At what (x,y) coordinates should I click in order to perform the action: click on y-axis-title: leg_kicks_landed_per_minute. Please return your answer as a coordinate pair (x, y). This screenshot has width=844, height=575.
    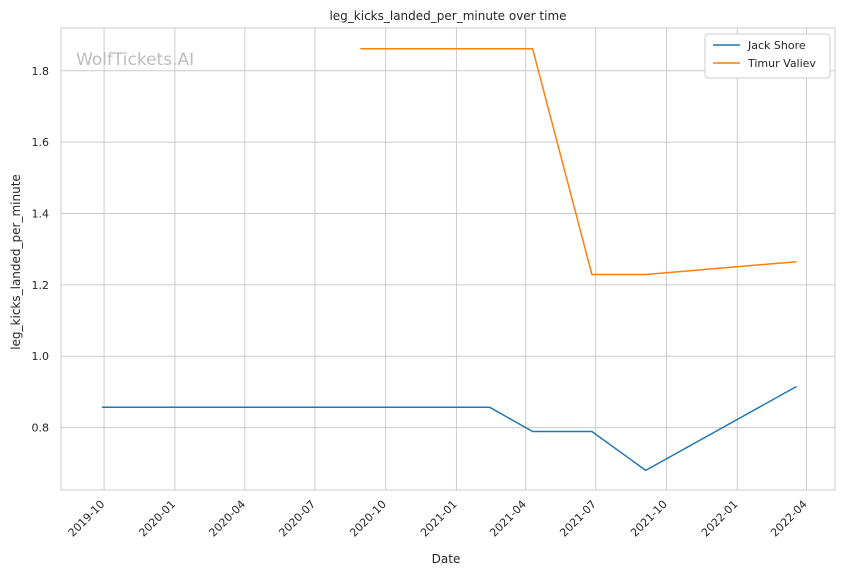
    Looking at the image, I should click on (16, 262).